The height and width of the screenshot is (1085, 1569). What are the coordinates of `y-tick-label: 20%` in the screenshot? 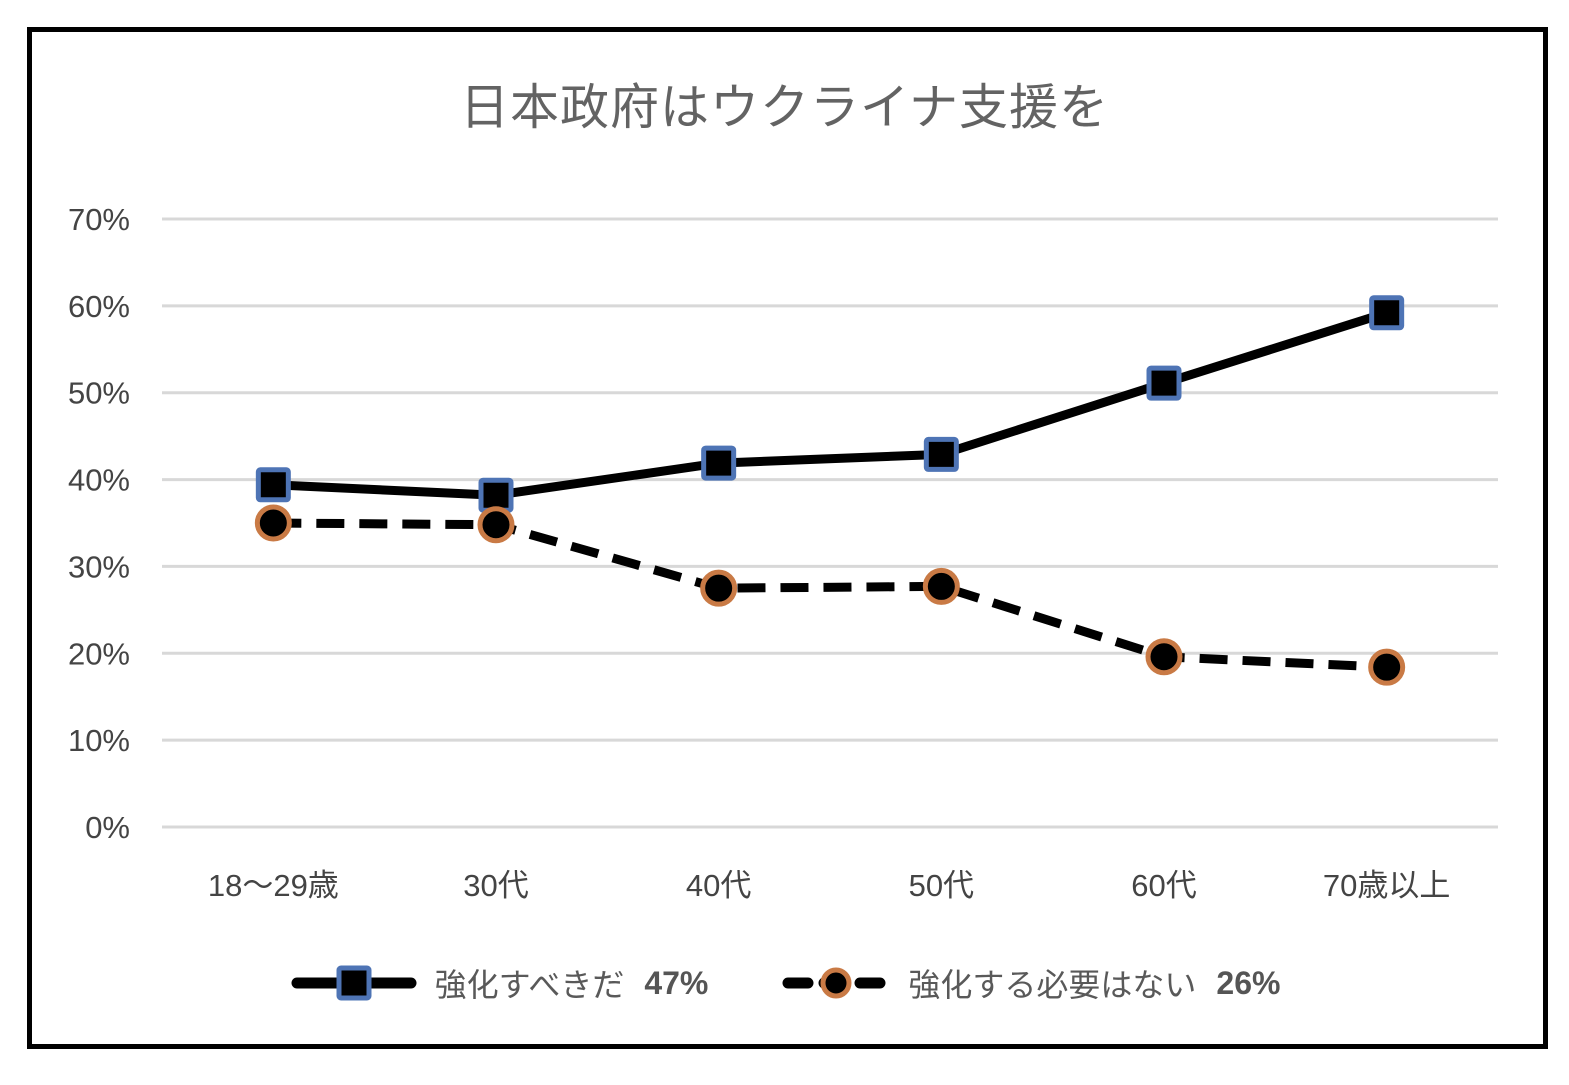 It's located at (99, 653).